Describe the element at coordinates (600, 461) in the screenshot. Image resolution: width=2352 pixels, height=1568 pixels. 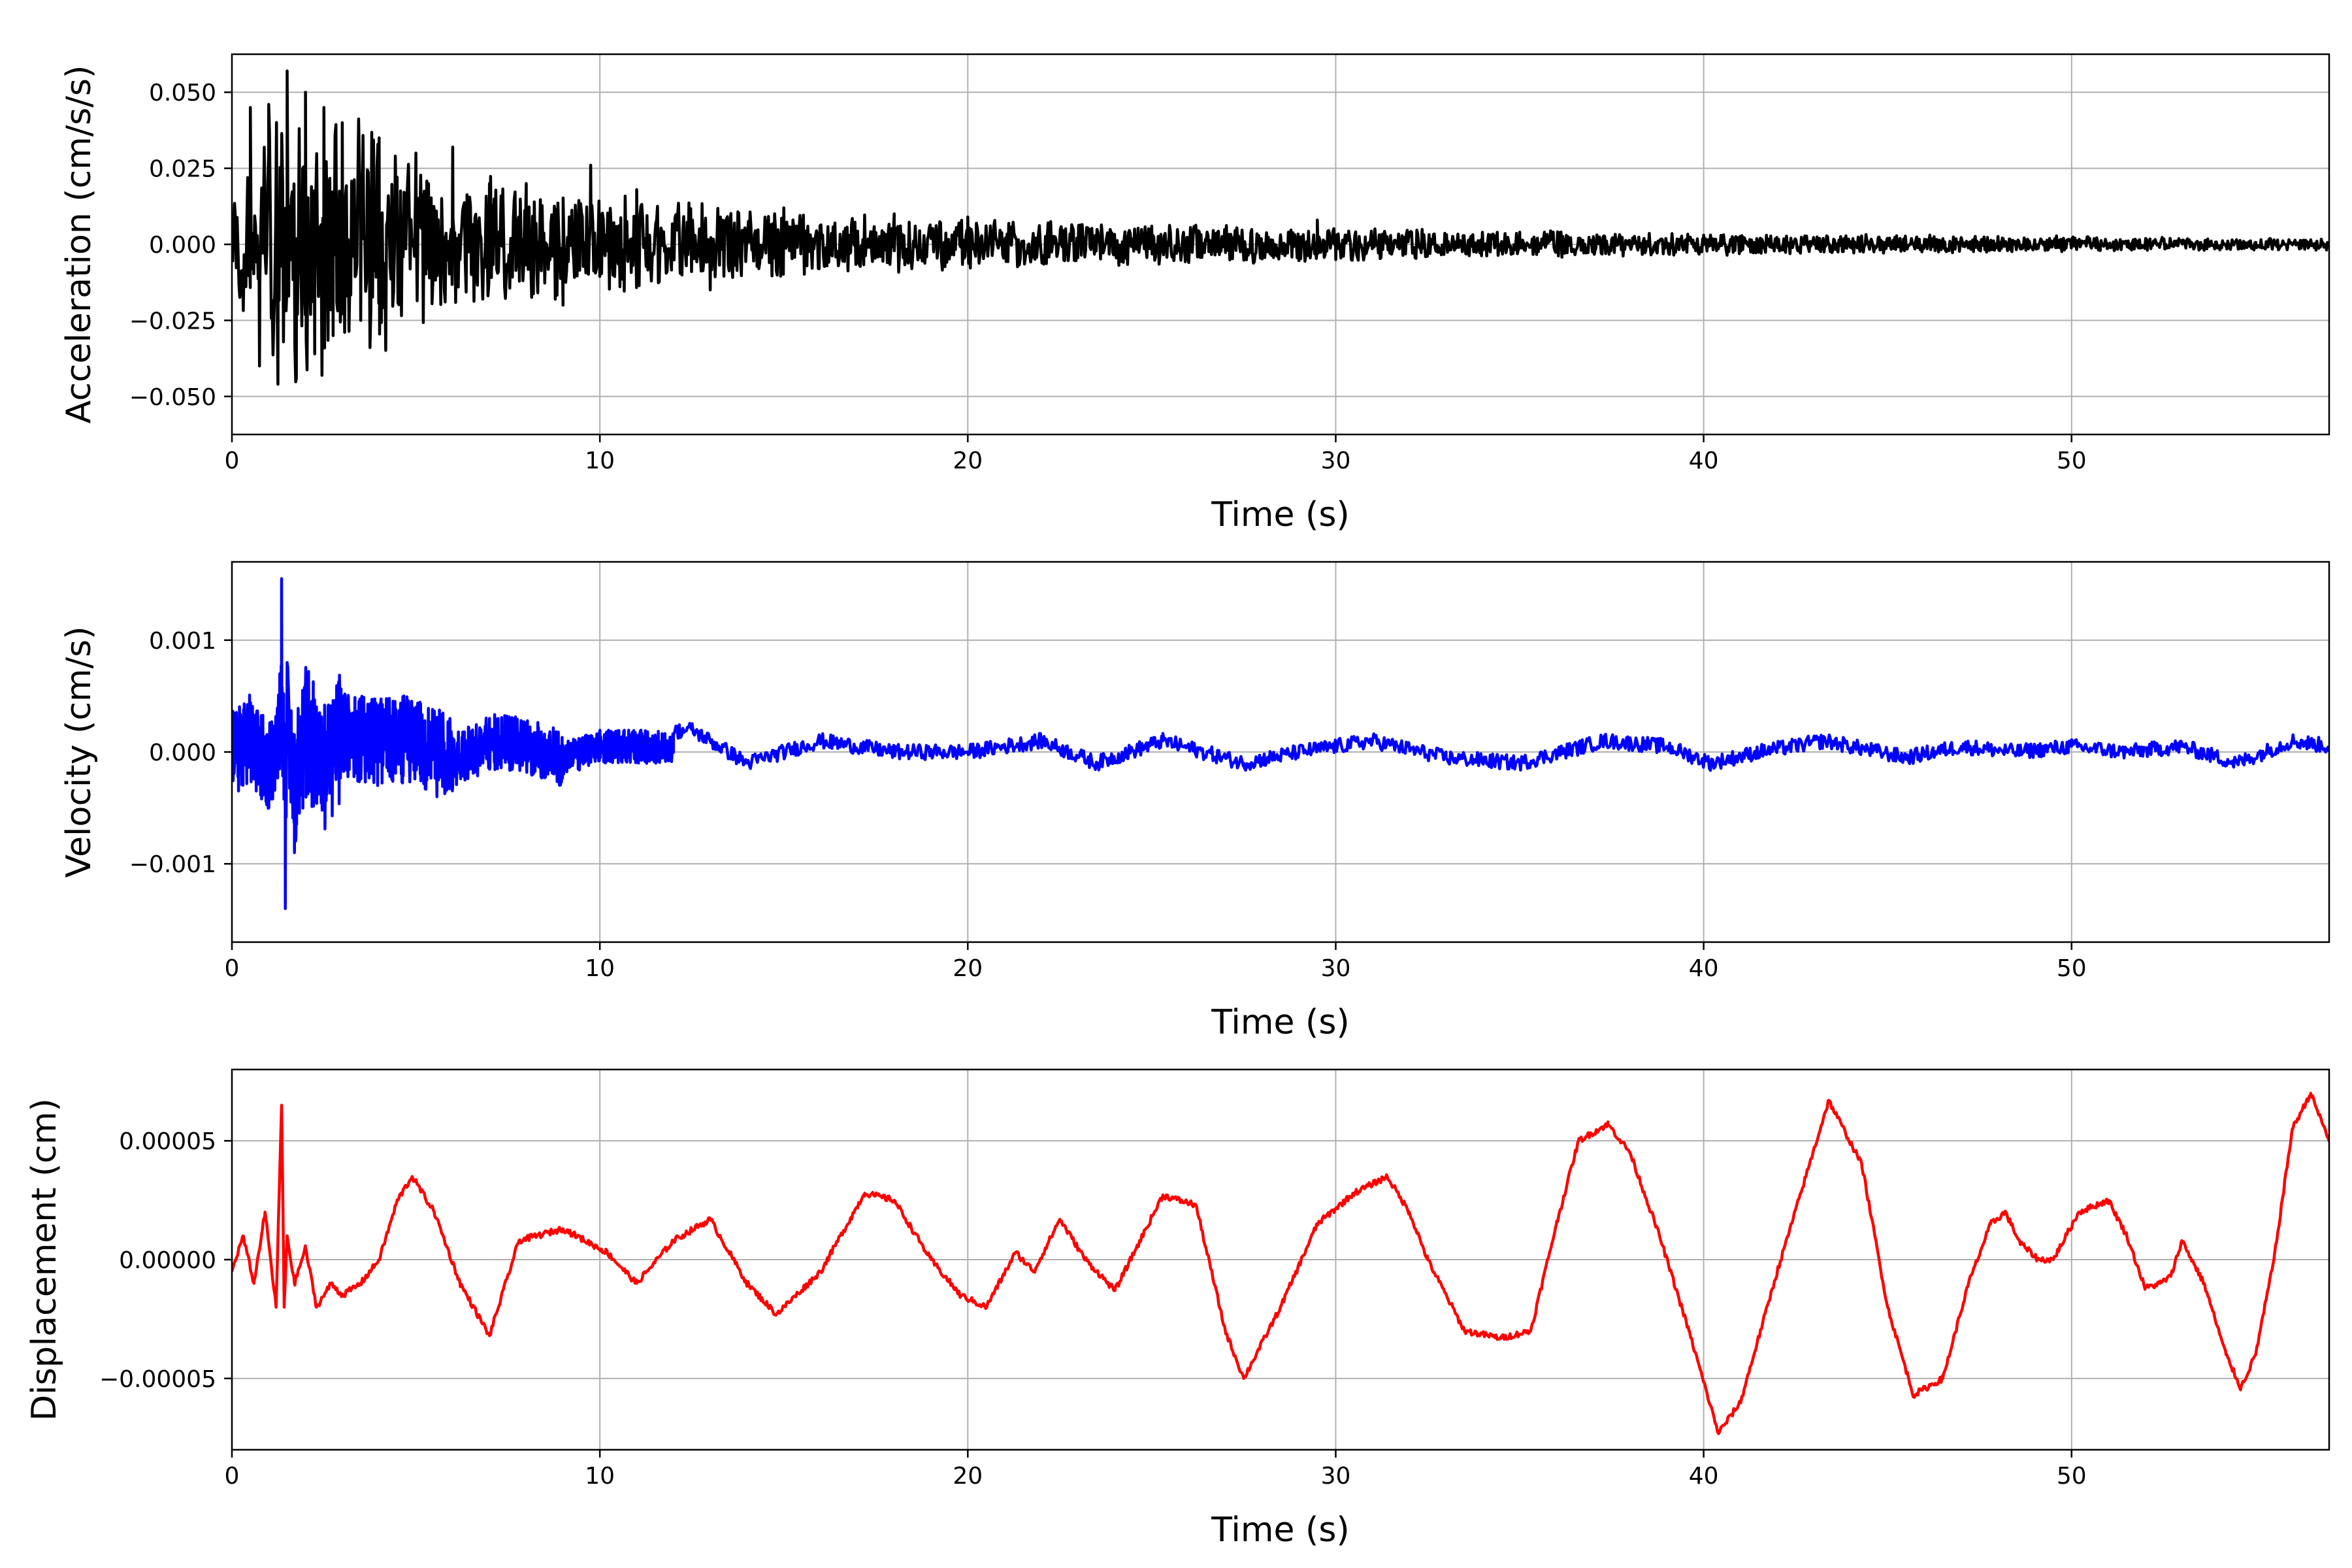
I see `acceleration-xtick-label: 10` at that location.